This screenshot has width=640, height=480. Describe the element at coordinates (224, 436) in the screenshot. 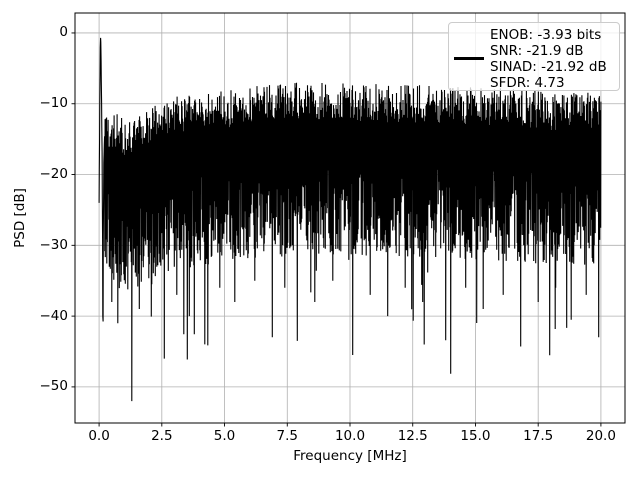

I see `x-tick-label: 5.0` at that location.